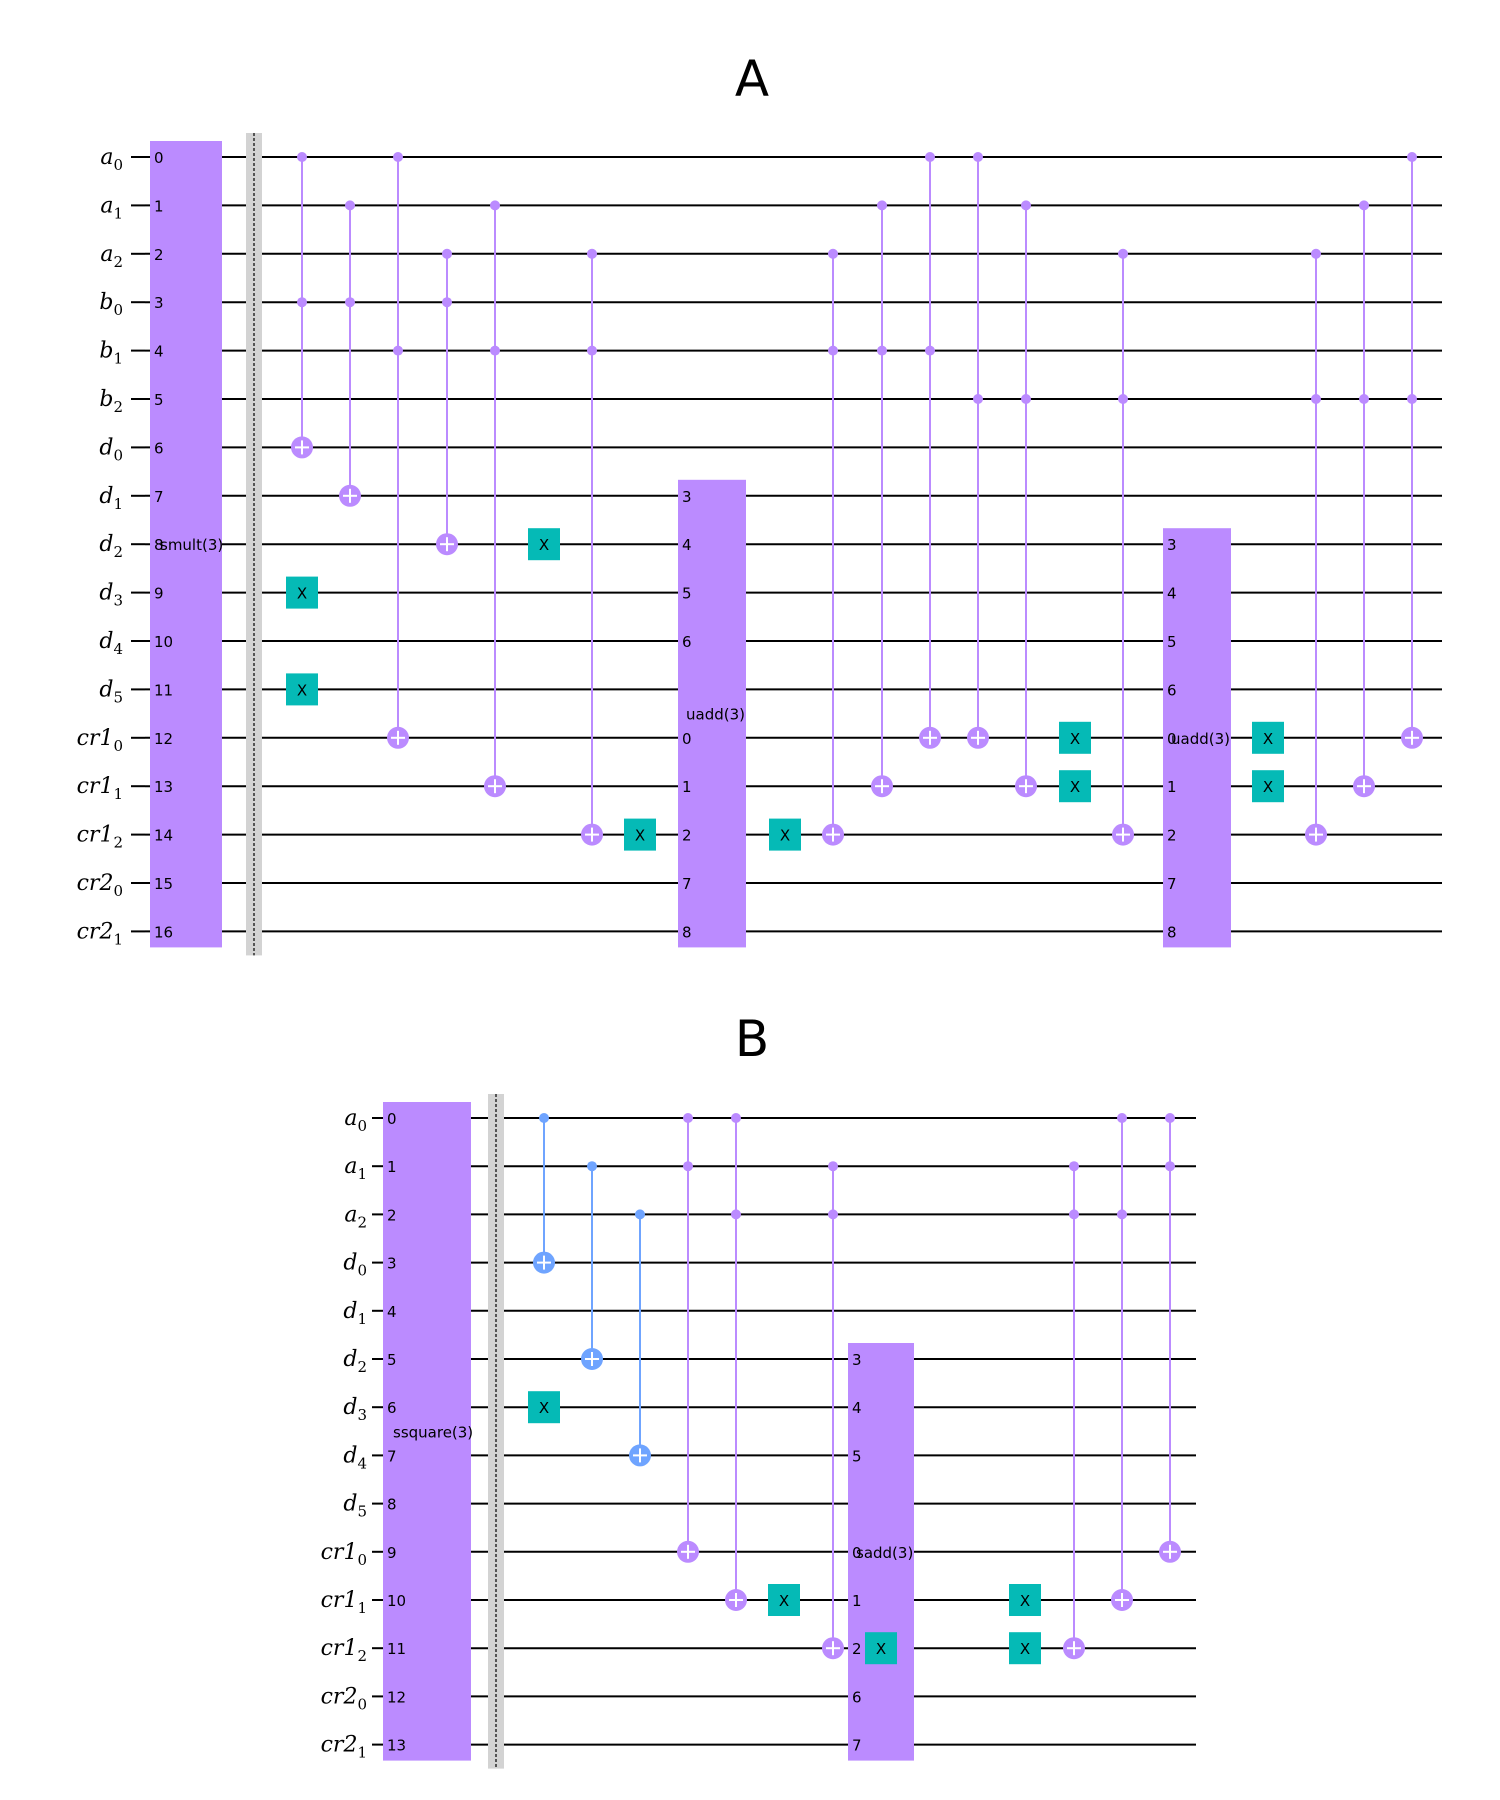 Image resolution: width=1500 pixels, height=1800 pixels. I want to click on qubit-label: d5, so click(111, 691).